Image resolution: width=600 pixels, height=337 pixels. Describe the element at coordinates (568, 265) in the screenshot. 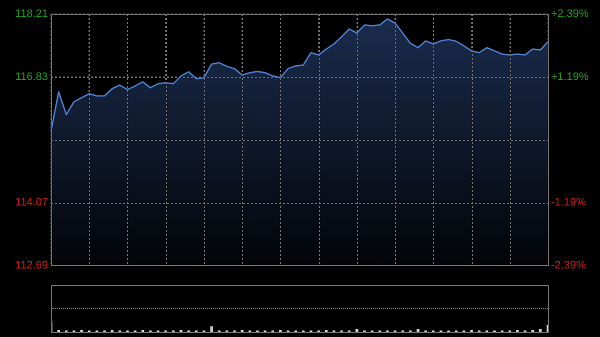

I see `y2-tick-label: -2.39%` at that location.